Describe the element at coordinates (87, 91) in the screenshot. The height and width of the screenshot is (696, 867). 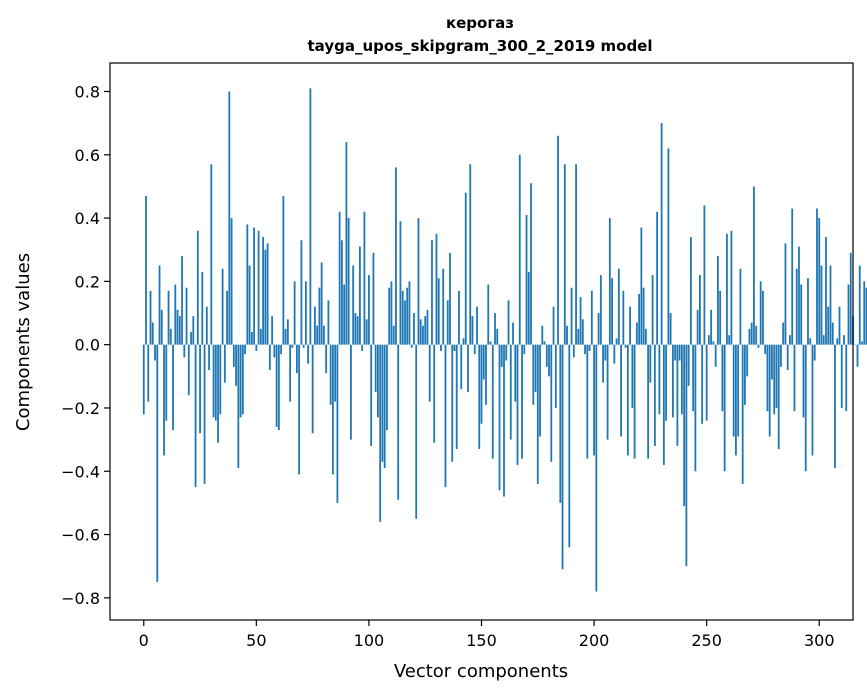
I see `y-tick-label: 0.8` at that location.